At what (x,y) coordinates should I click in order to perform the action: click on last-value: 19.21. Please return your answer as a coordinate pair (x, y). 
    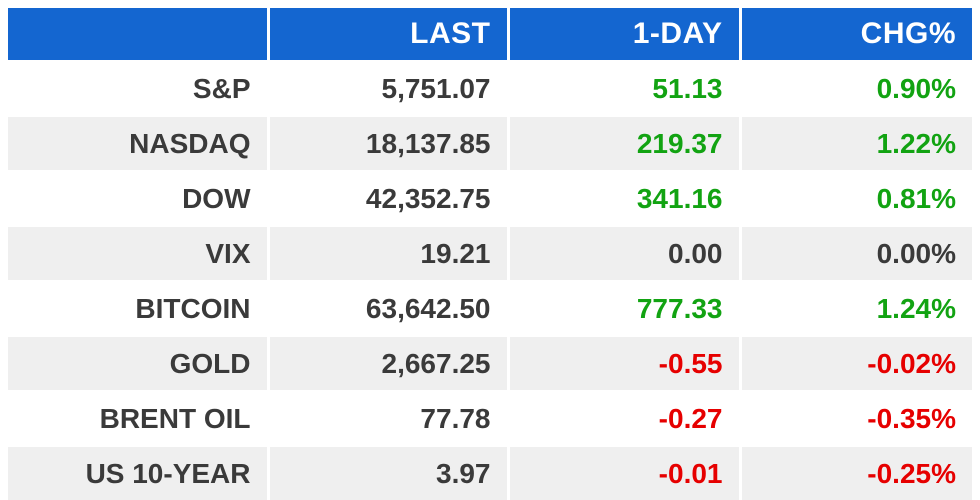
    Looking at the image, I should click on (387, 253).